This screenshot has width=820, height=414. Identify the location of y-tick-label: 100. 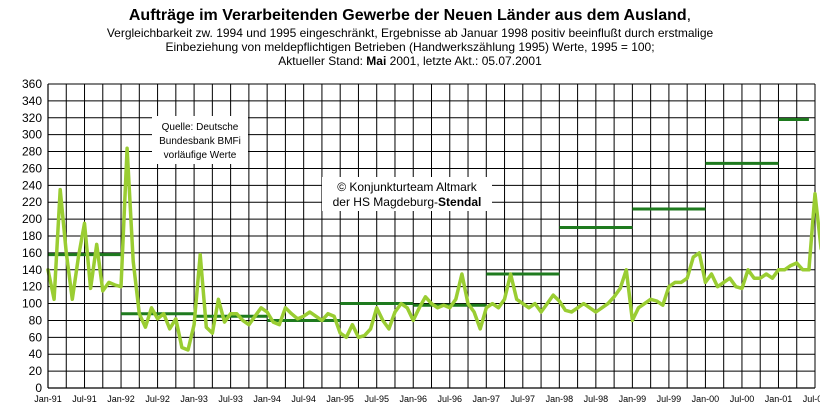
(32, 304).